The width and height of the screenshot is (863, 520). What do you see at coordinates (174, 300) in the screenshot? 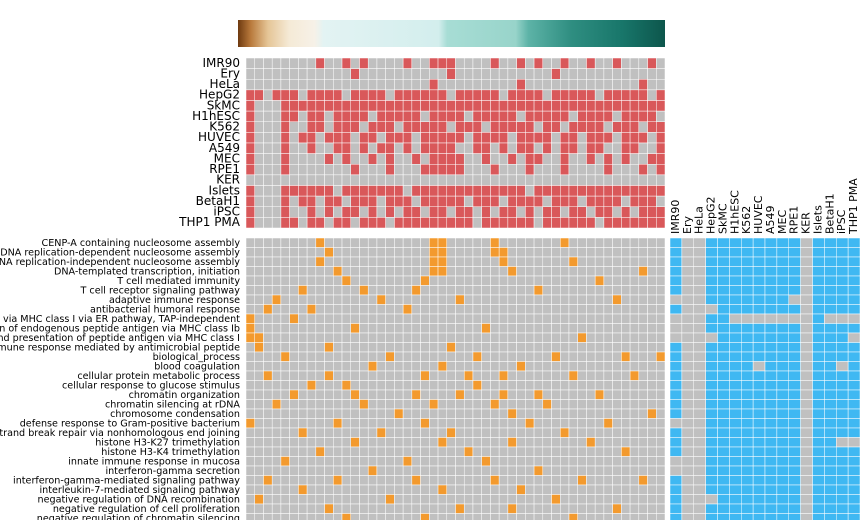
I see `row-label: adaptive immune response` at bounding box center [174, 300].